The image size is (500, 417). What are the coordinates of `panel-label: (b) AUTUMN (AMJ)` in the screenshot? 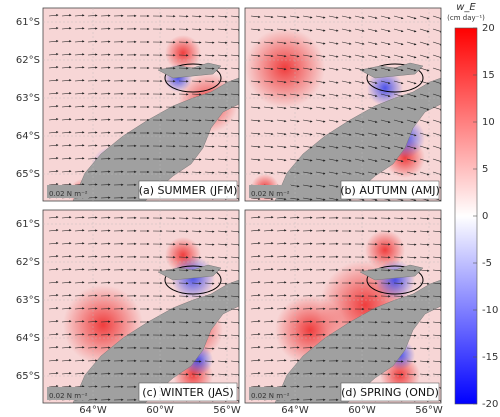 It's located at (389, 190).